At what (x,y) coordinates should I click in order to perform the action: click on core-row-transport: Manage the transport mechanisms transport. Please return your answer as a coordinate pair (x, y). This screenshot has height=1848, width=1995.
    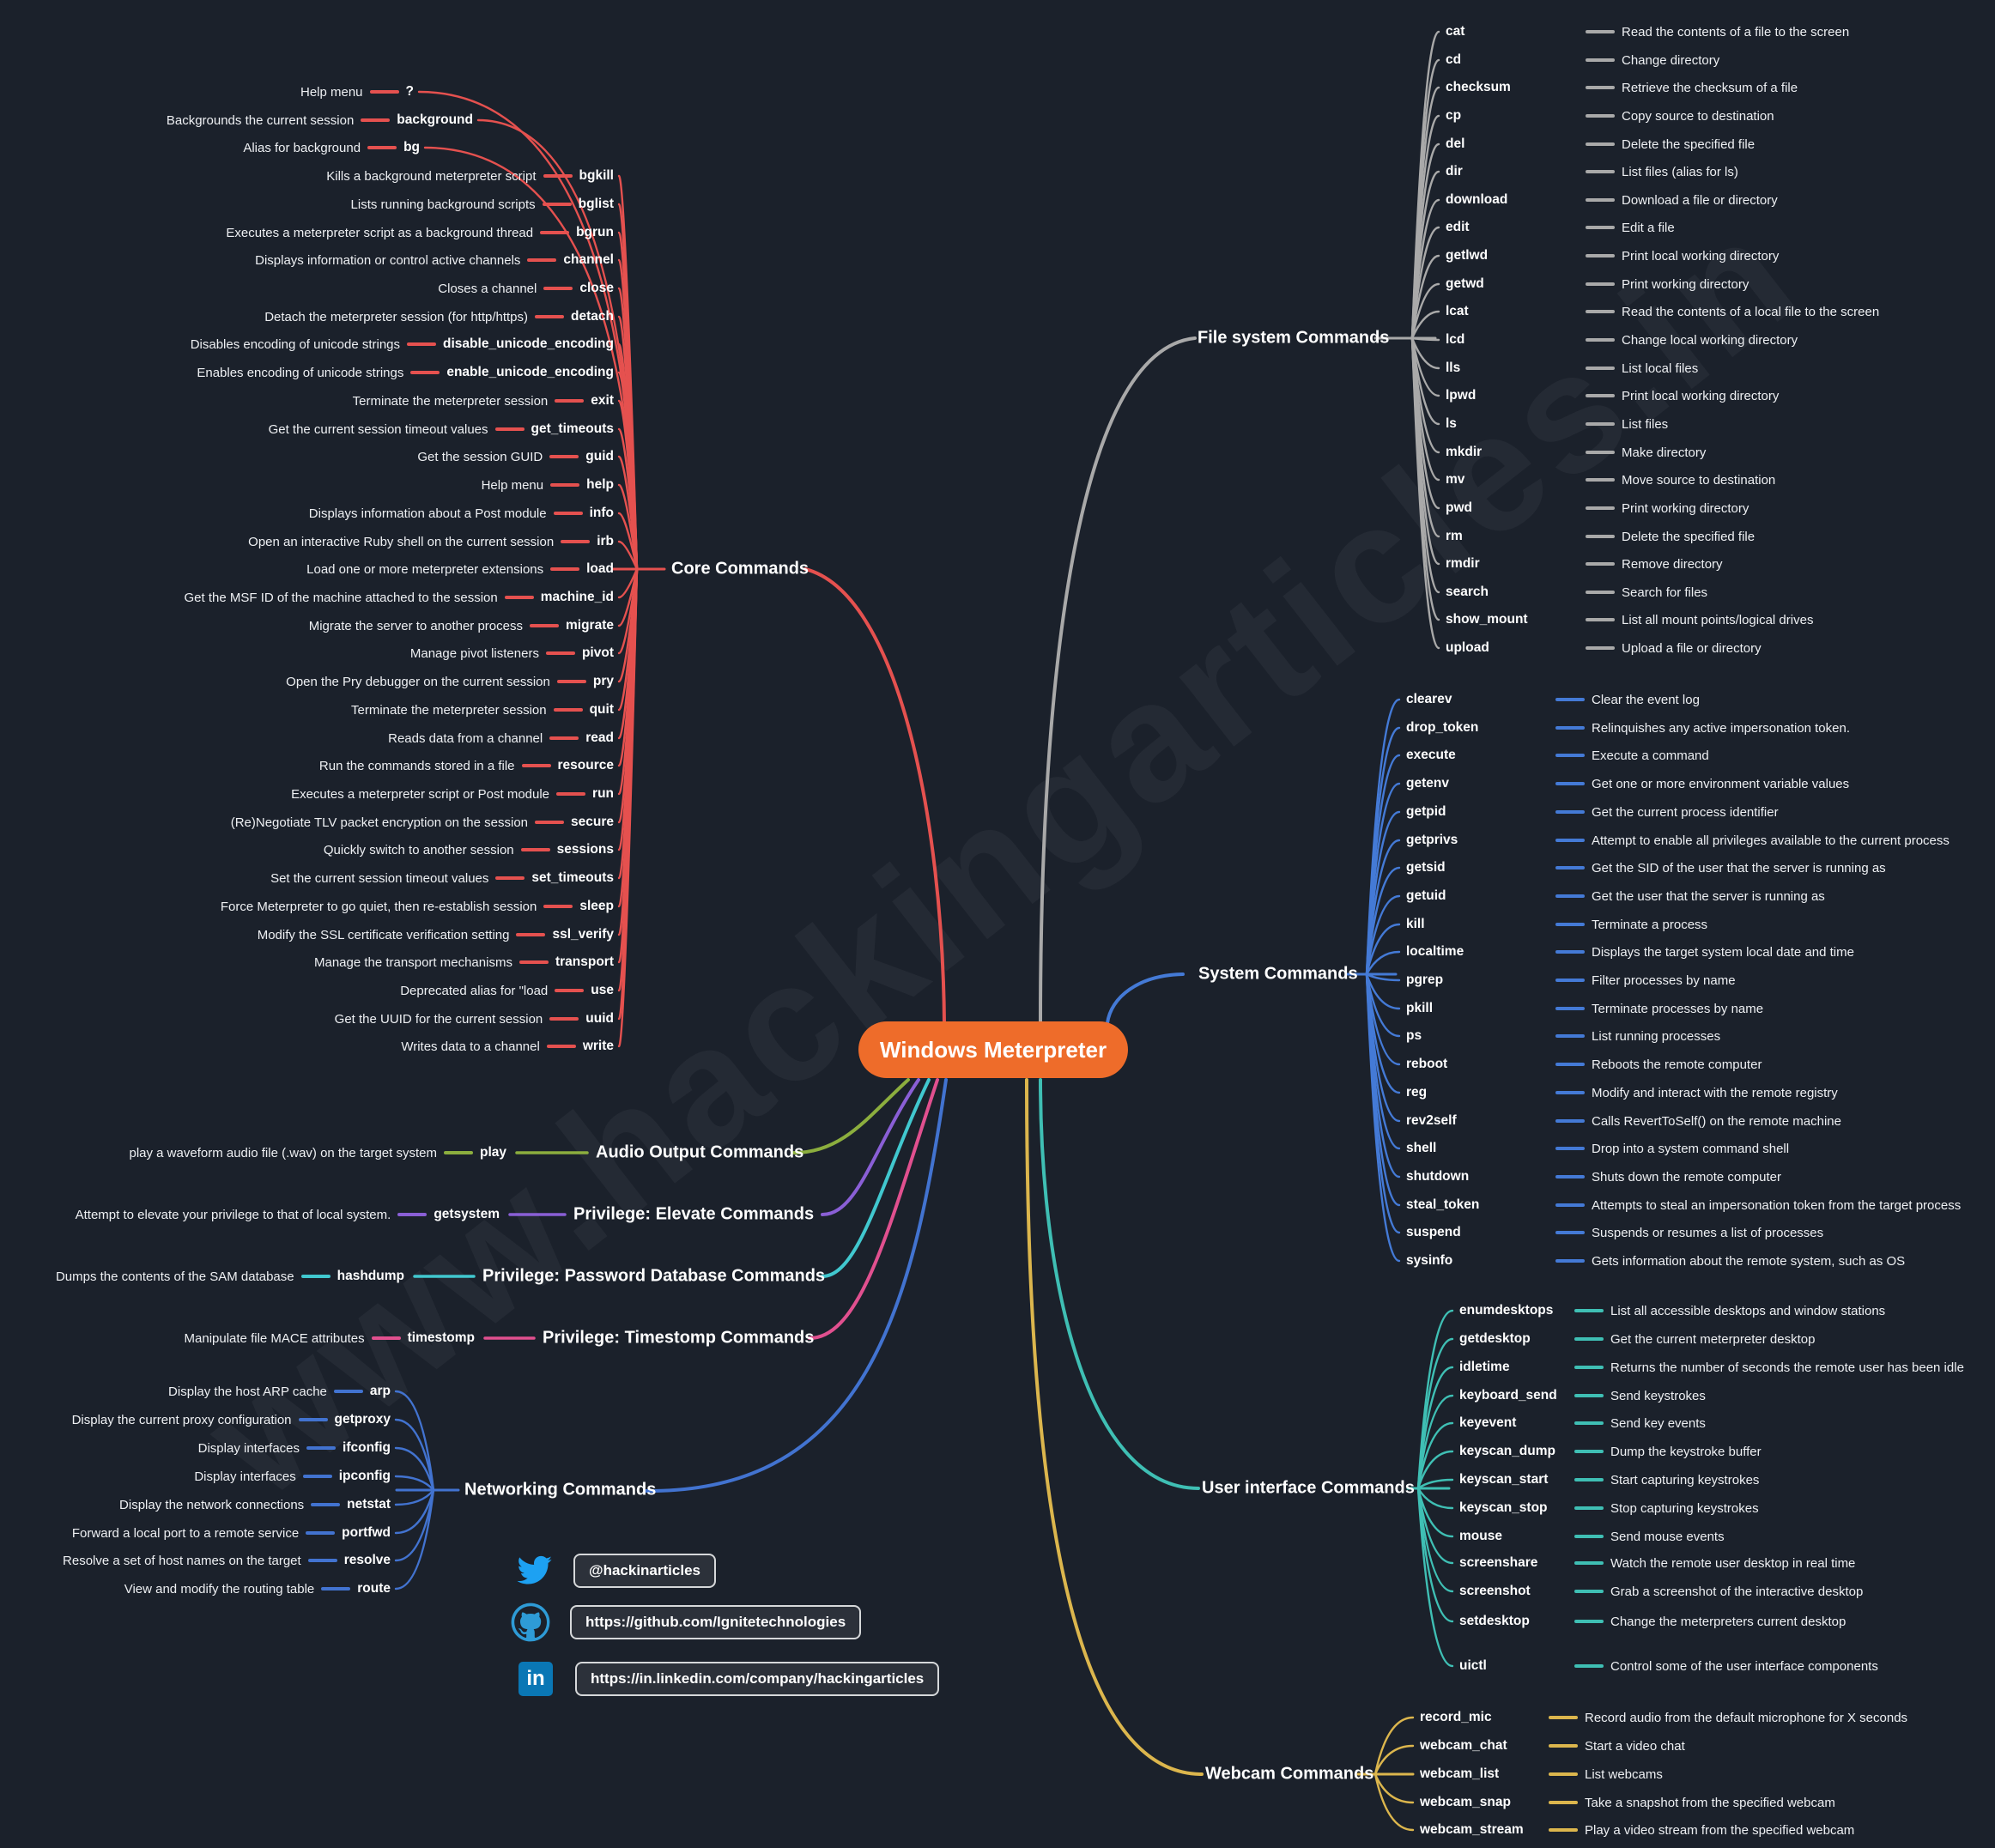
    Looking at the image, I should click on (464, 962).